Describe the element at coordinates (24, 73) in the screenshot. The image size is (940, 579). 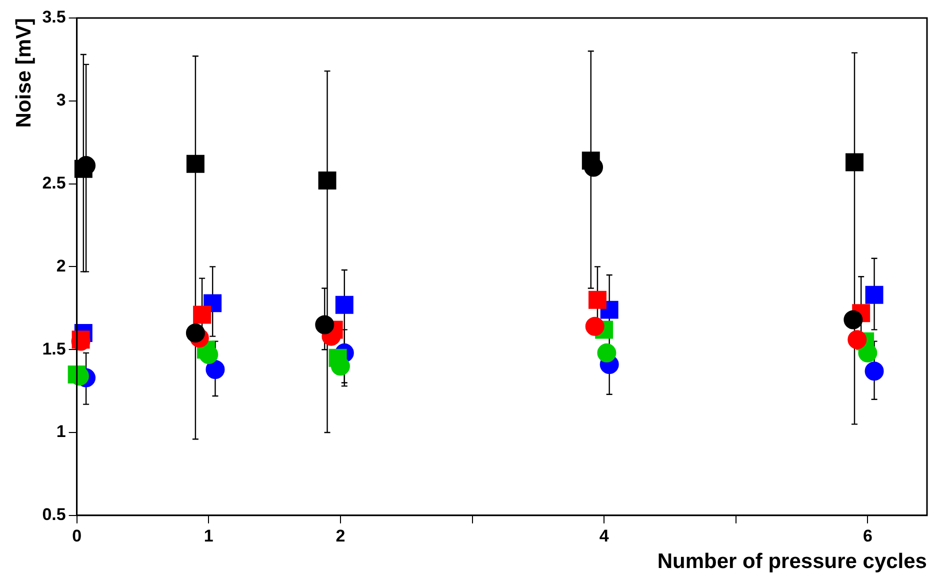
I see `y-axis-title: Noise [mV]` at that location.